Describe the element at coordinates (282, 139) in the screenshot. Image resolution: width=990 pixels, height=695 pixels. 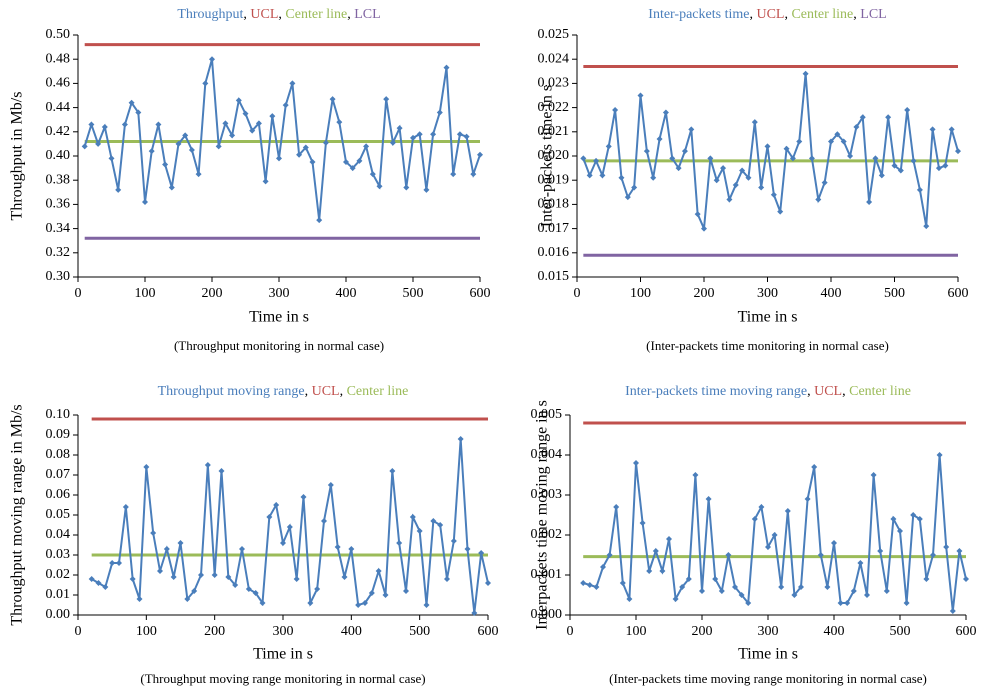
I see `data-line` at that location.